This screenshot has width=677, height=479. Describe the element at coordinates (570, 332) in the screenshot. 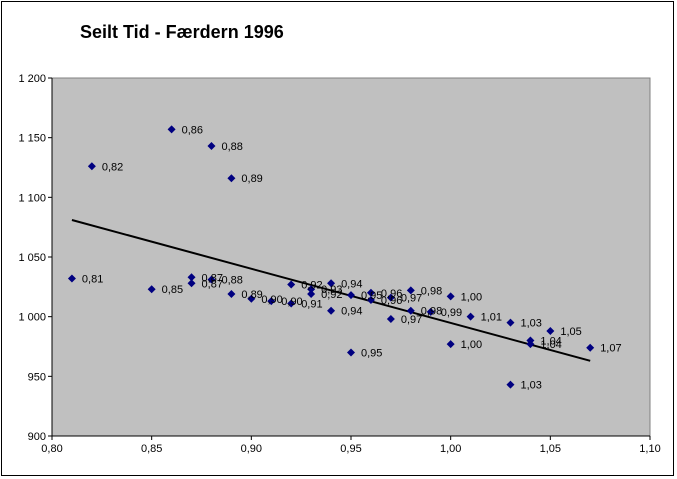

I see `data-label: 1,05` at that location.